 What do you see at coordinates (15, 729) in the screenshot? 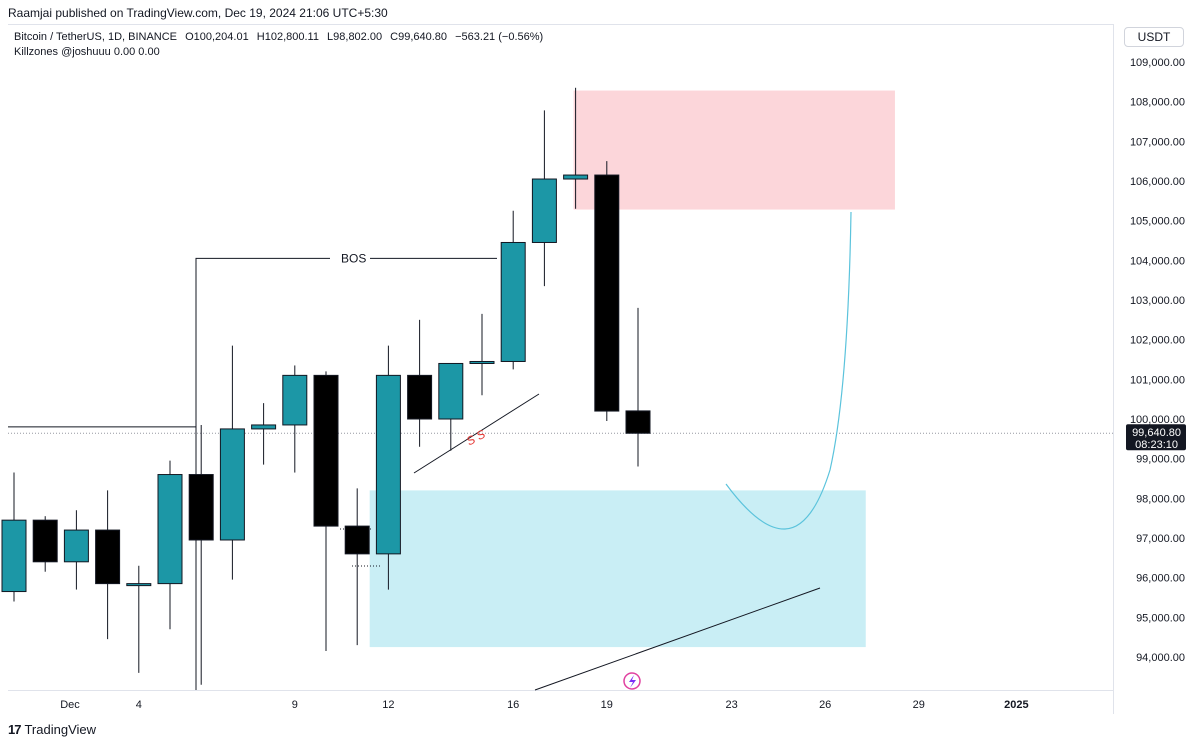
I see `tradingview-logo-icon: 17` at bounding box center [15, 729].